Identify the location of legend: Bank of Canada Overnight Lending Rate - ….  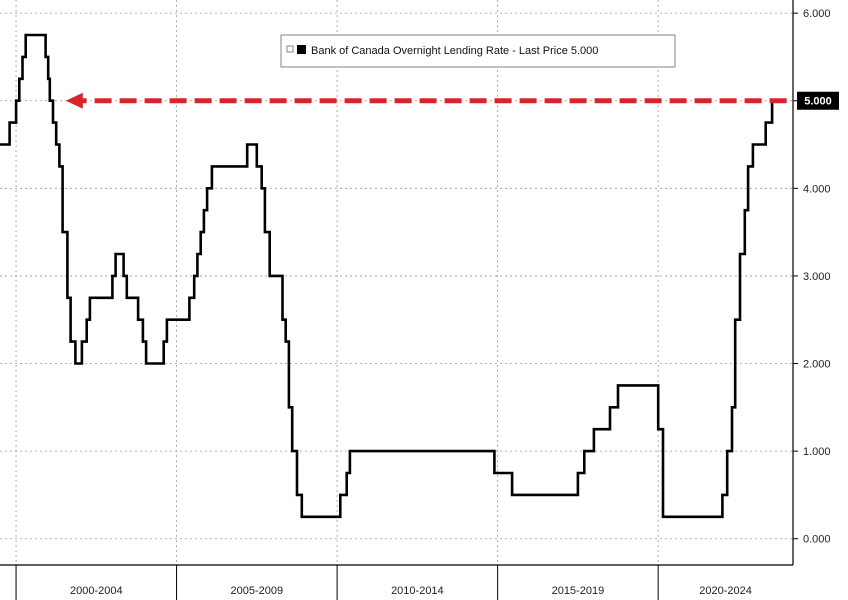
(478, 51).